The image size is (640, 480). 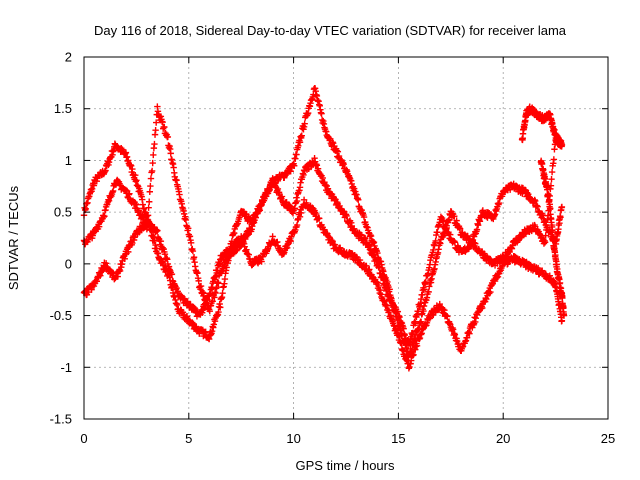 I want to click on x-tick-label: 20, so click(x=503, y=438).